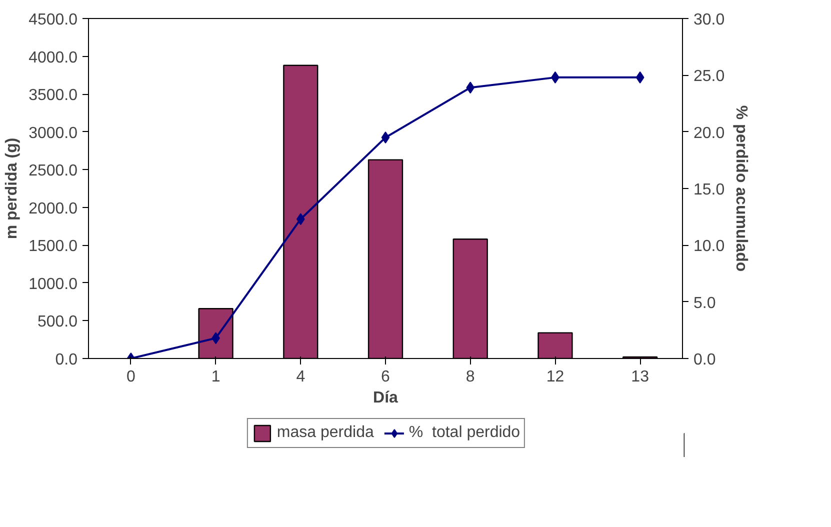 This screenshot has height=527, width=831. I want to click on y-tick-label: 3000.0, so click(53, 133).